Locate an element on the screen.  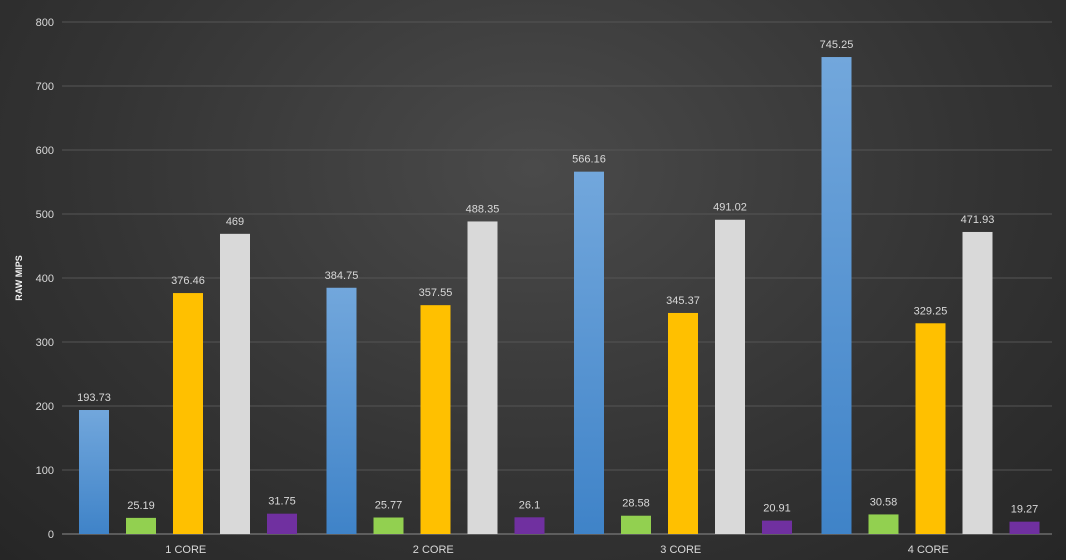
y-tick-label: 700 is located at coordinates (45, 87).